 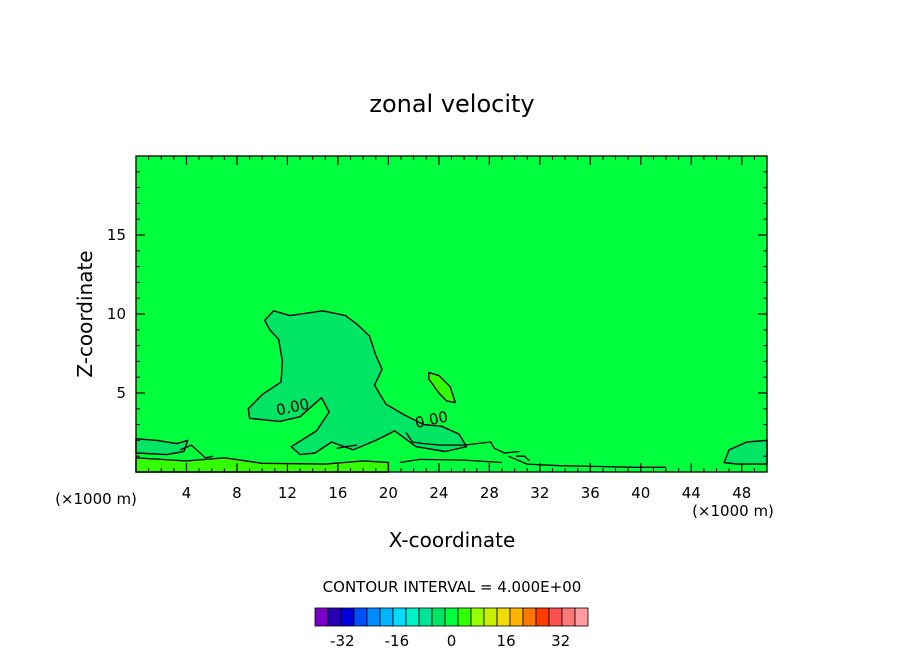 I want to click on x-tick-label: 44, so click(x=691, y=493).